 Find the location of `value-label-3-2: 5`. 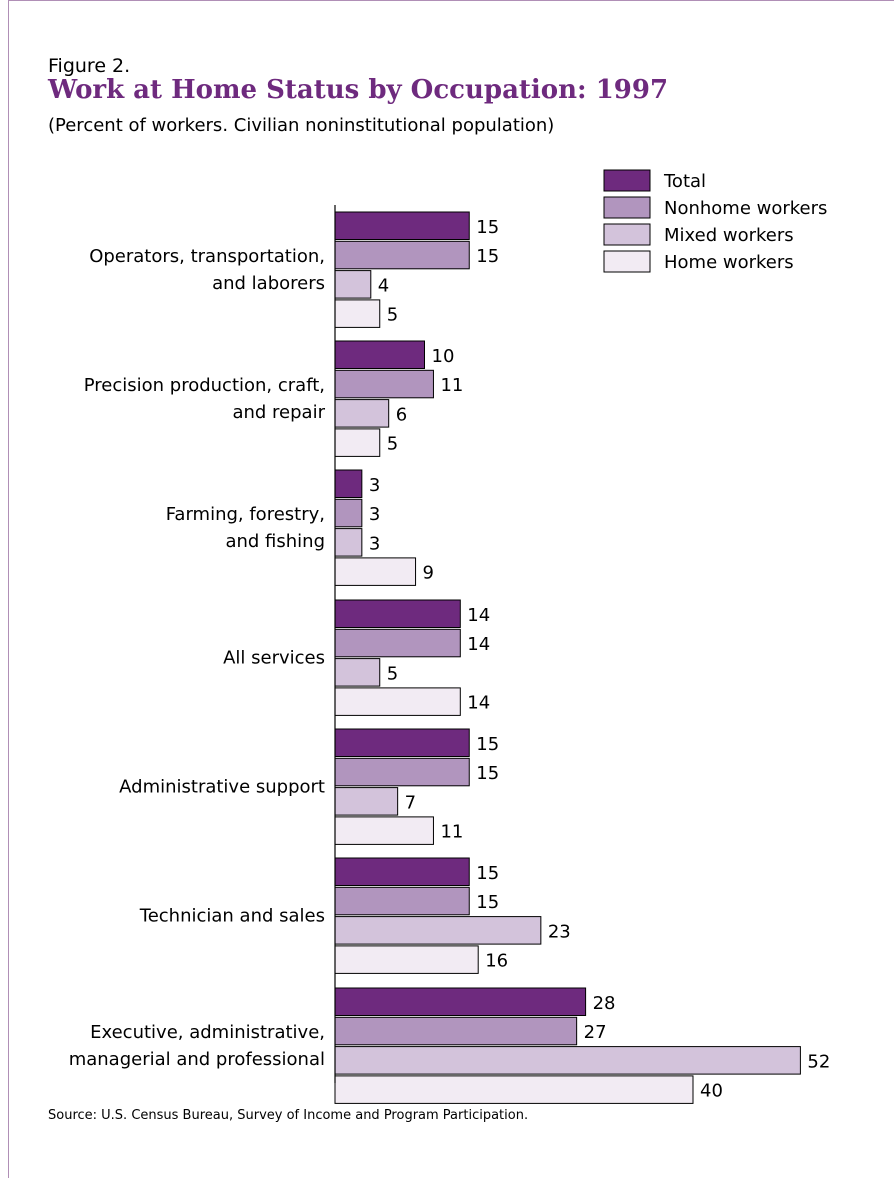

value-label-3-2: 5 is located at coordinates (392, 673).